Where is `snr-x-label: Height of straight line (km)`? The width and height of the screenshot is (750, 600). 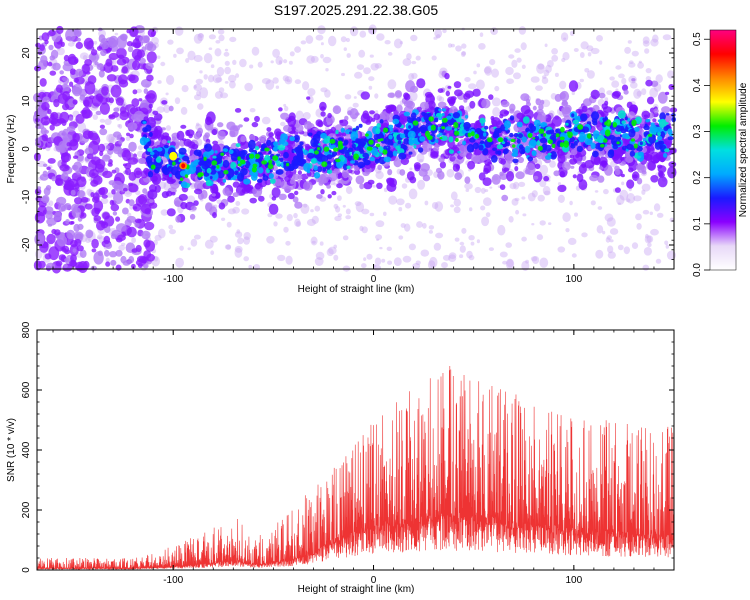 snr-x-label: Height of straight line (km) is located at coordinates (356, 589).